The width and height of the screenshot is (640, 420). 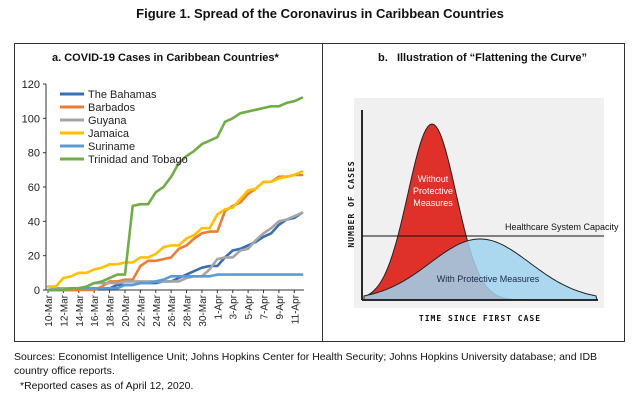 I want to click on series-line-jamaica, so click(x=175, y=229).